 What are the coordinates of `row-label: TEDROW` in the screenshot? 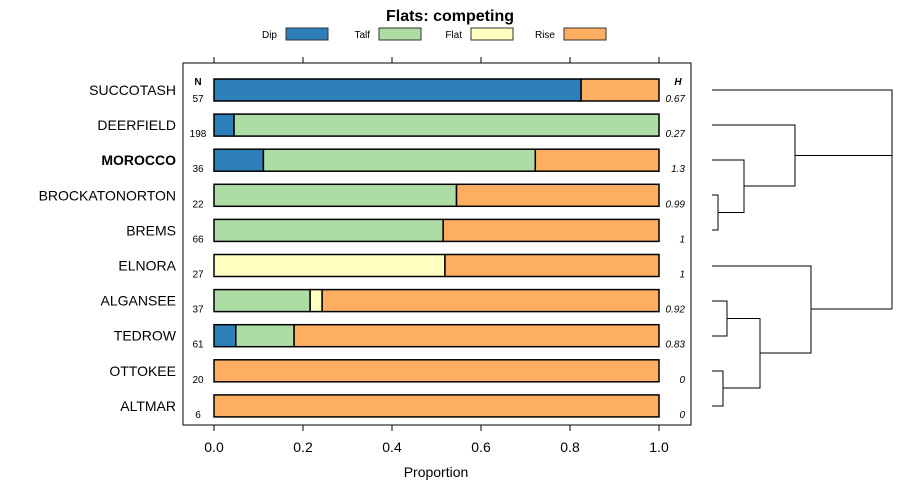 It's located at (145, 336).